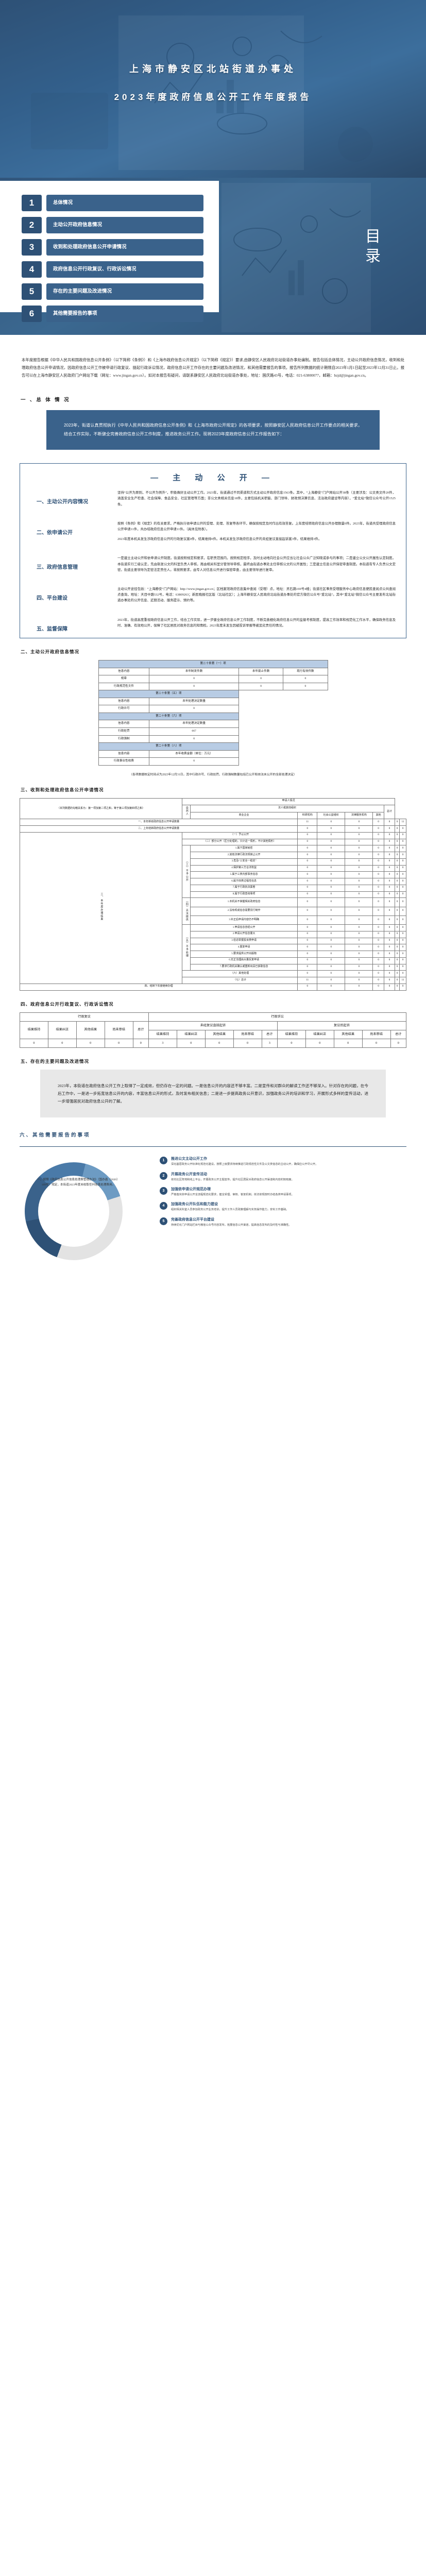  What do you see at coordinates (124, 731) in the screenshot?
I see `table-cell: 行政处罚` at bounding box center [124, 731].